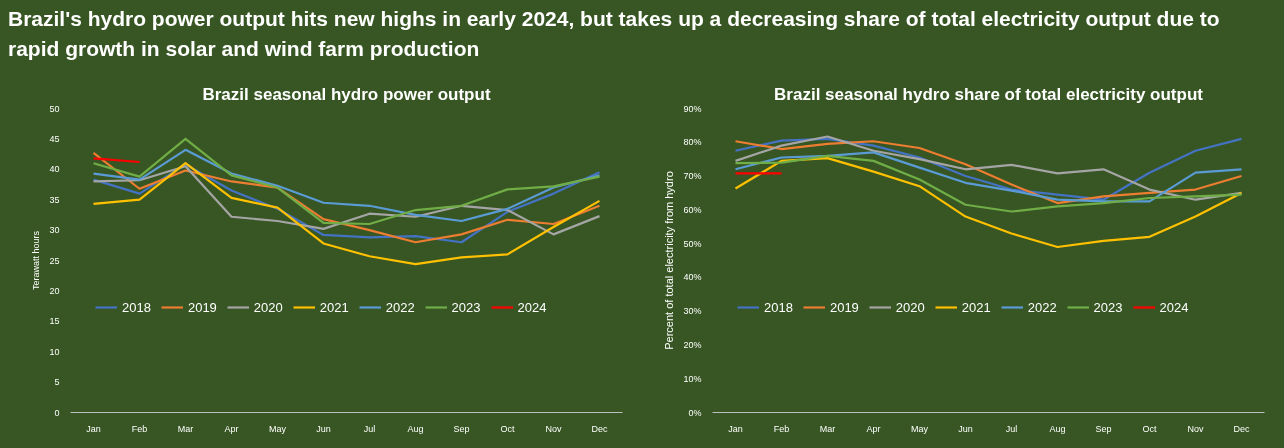 The image size is (1284, 448). I want to click on y-tick-label: 0%, so click(695, 412).